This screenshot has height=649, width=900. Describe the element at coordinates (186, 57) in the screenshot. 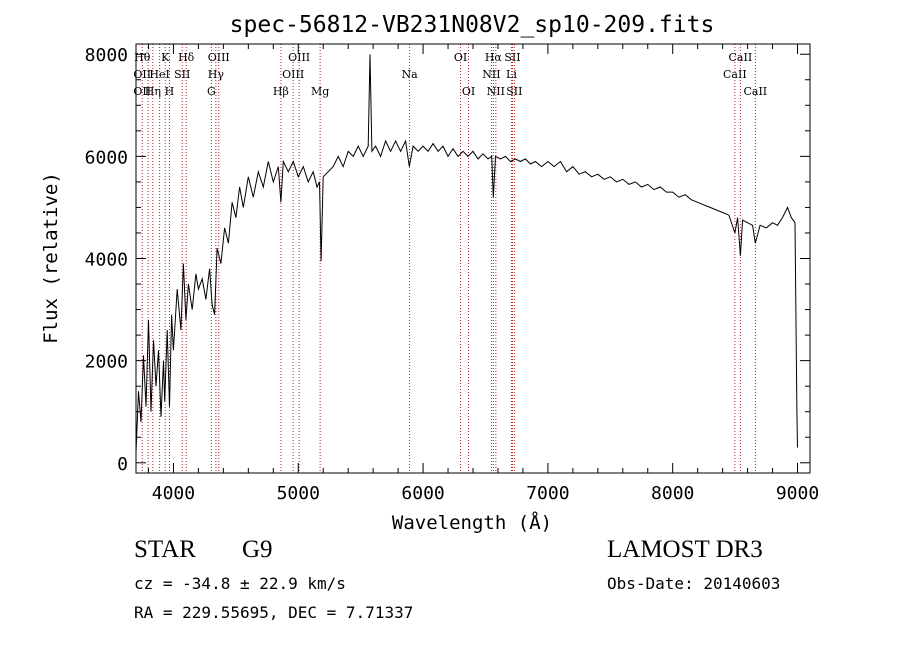

I see `line-label: Hδ` at that location.